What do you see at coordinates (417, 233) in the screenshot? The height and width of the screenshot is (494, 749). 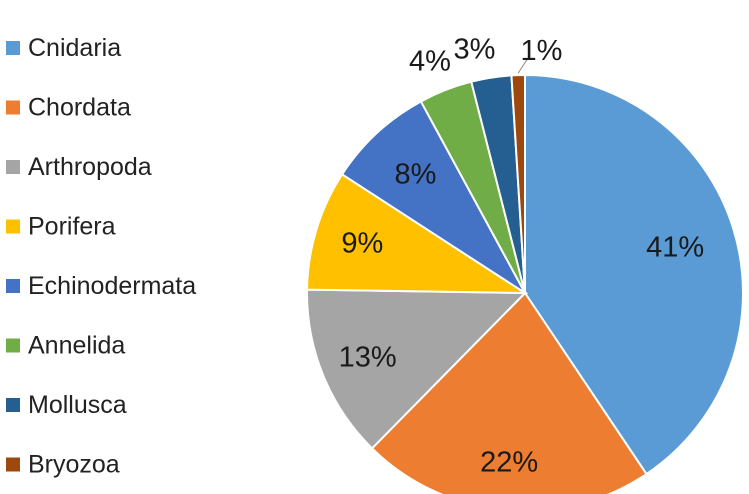 I see `pie-slice-porifera` at bounding box center [417, 233].